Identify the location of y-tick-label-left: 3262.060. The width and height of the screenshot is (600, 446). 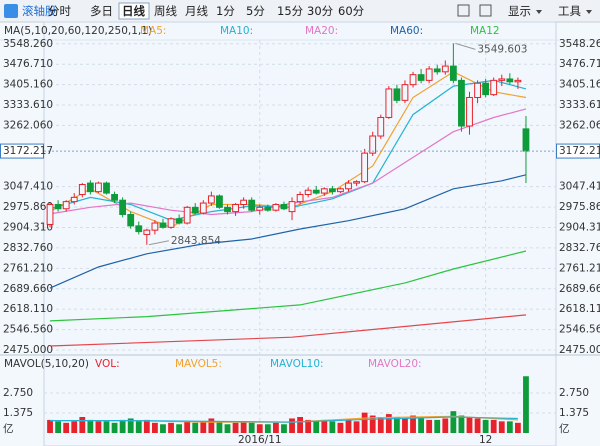
(28, 125).